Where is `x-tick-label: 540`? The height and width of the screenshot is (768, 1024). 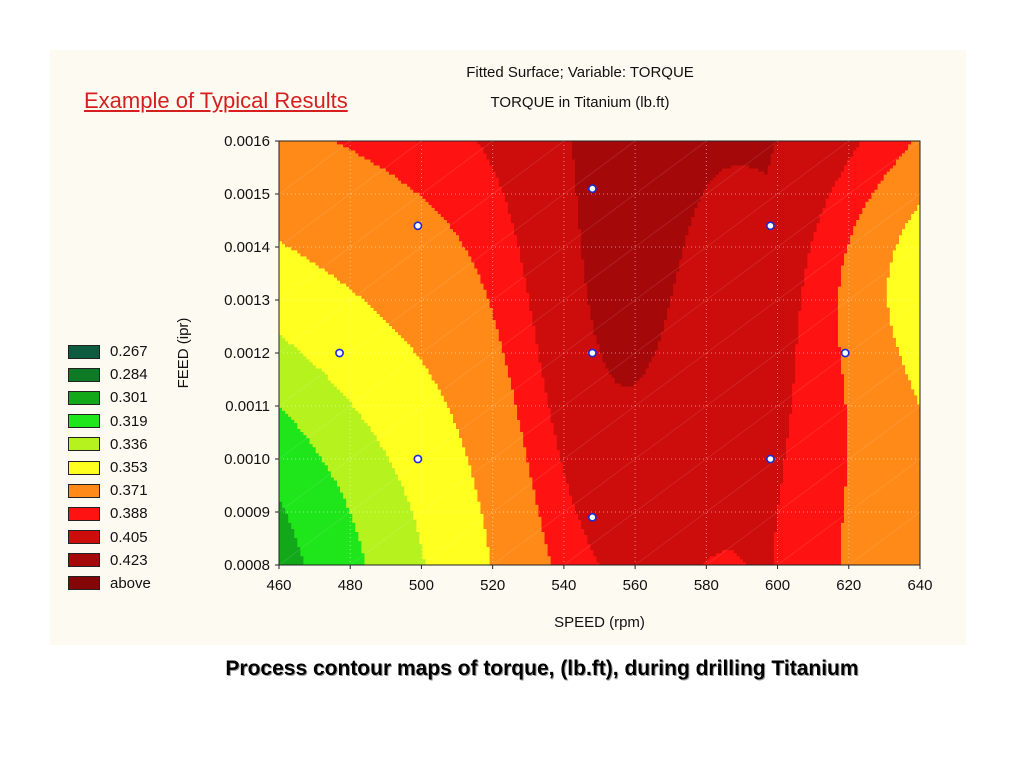 x-tick-label: 540 is located at coordinates (563, 585).